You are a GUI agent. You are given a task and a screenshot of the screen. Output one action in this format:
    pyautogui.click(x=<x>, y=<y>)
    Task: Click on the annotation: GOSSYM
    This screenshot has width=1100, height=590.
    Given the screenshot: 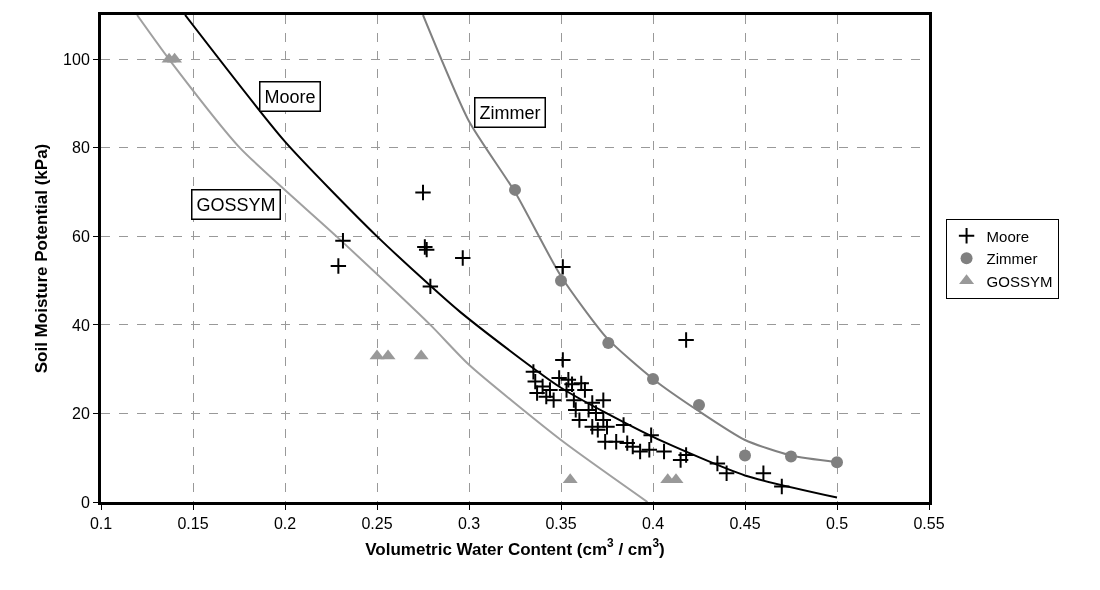 What is the action you would take?
    pyautogui.click(x=236, y=204)
    